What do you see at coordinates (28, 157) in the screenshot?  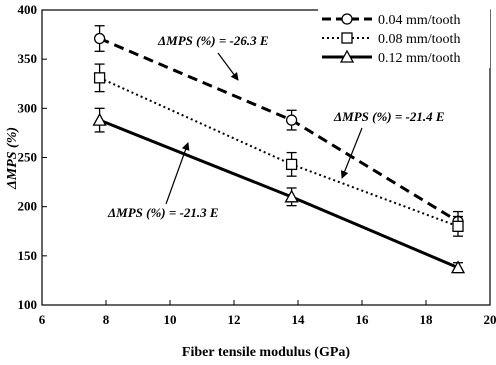 I see `y-tick-label: 250` at bounding box center [28, 157].